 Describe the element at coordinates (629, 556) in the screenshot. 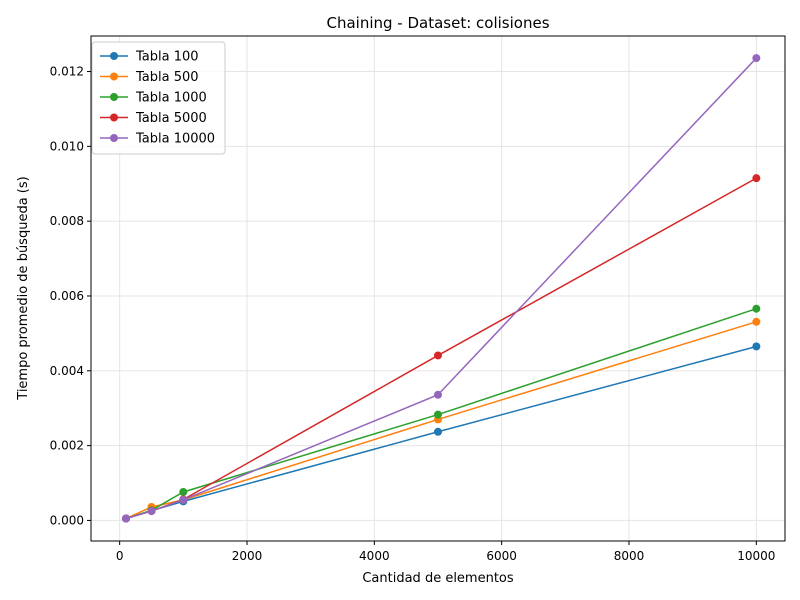

I see `x-tick-label: 8000` at that location.